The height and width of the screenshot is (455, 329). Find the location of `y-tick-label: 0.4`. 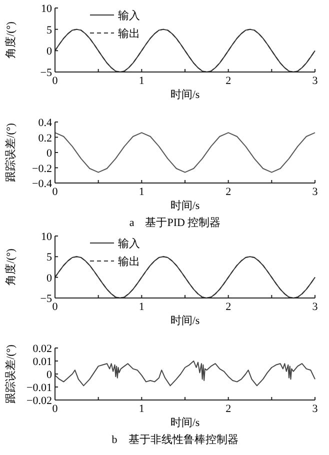

y-tick-label: 0.4 is located at coordinates (45, 123).